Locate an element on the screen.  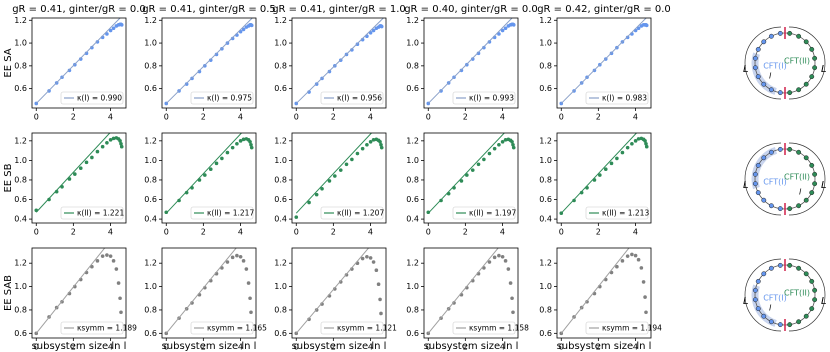
legend-label: κsymm = 1.121 is located at coordinates (367, 328).